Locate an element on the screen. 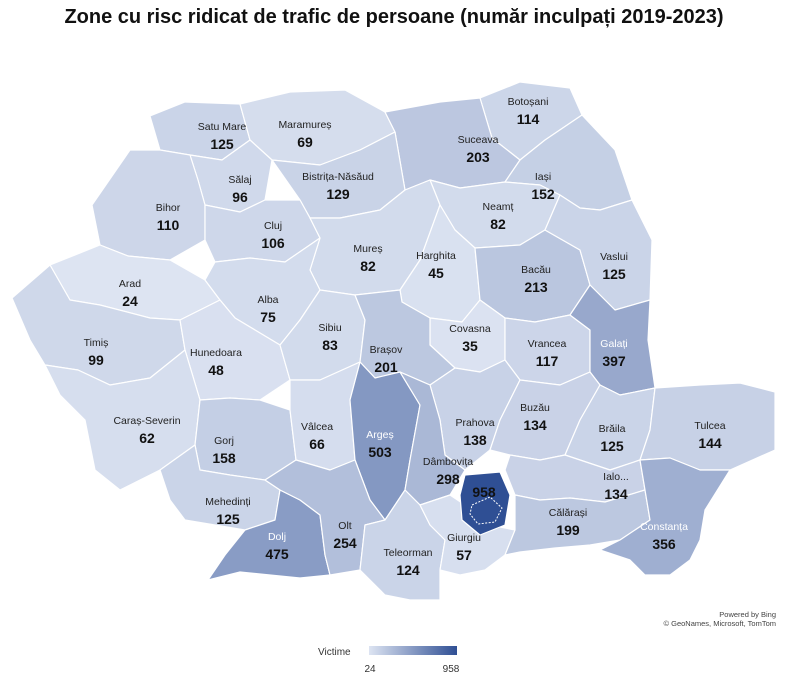  county-value-vrancea: 117 is located at coordinates (547, 361).